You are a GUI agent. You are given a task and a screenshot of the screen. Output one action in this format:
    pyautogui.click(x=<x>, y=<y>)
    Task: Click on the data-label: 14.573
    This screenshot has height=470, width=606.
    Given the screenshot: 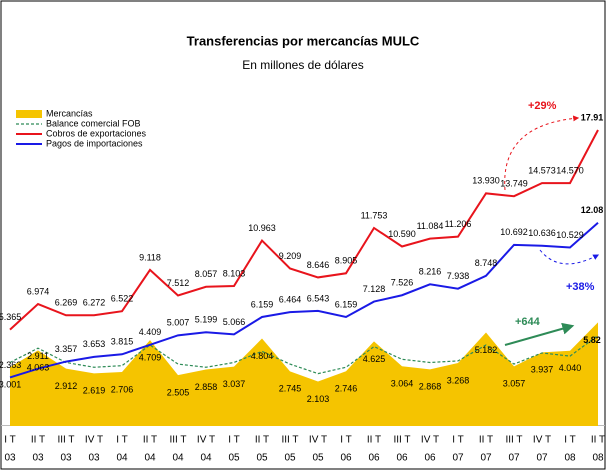 What is the action you would take?
    pyautogui.click(x=542, y=170)
    